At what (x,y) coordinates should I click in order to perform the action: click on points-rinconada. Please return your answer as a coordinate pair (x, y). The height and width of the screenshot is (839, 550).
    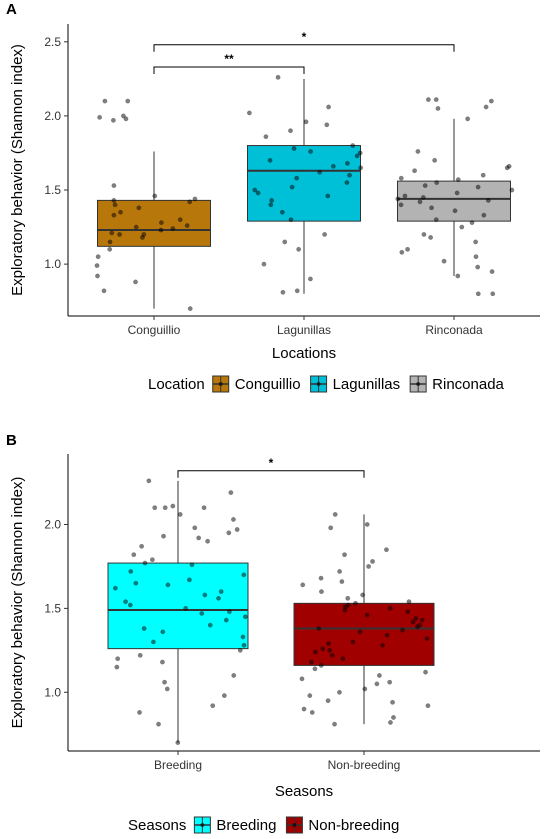
    Looking at the image, I should click on (455, 197).